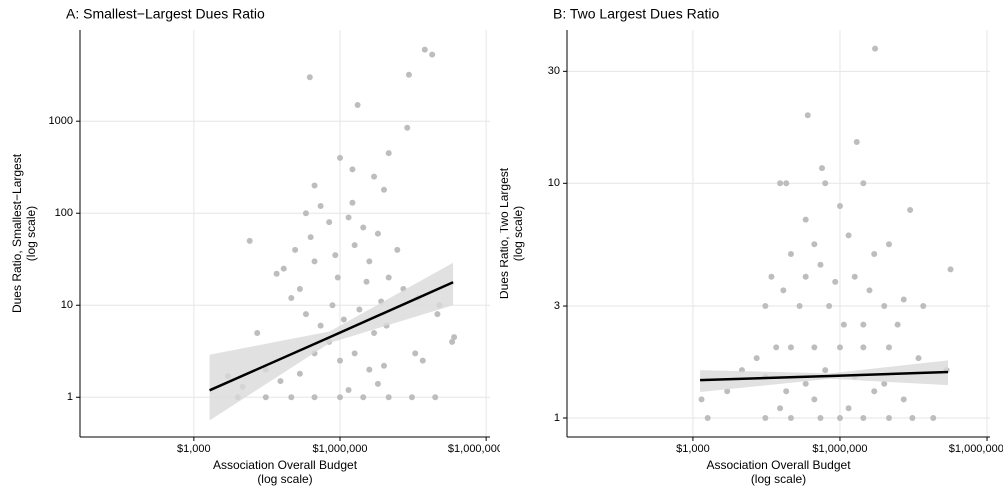 This screenshot has height=492, width=1003. I want to click on y-axis-title: (log scale), so click(518, 233).